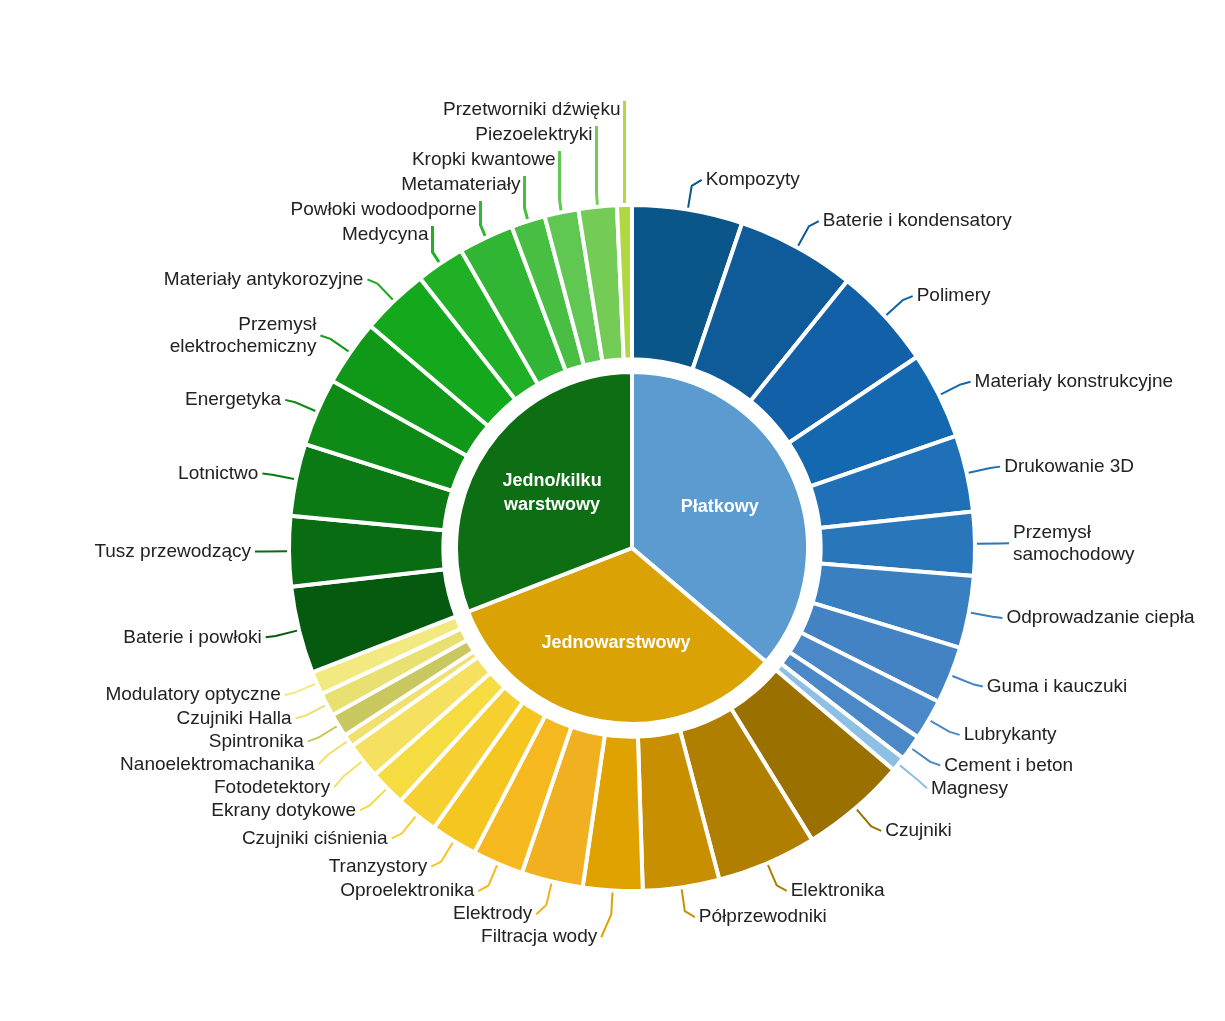 Image resolution: width=1225 pixels, height=1021 pixels. I want to click on slice-label: Lubrykanty, so click(1010, 734).